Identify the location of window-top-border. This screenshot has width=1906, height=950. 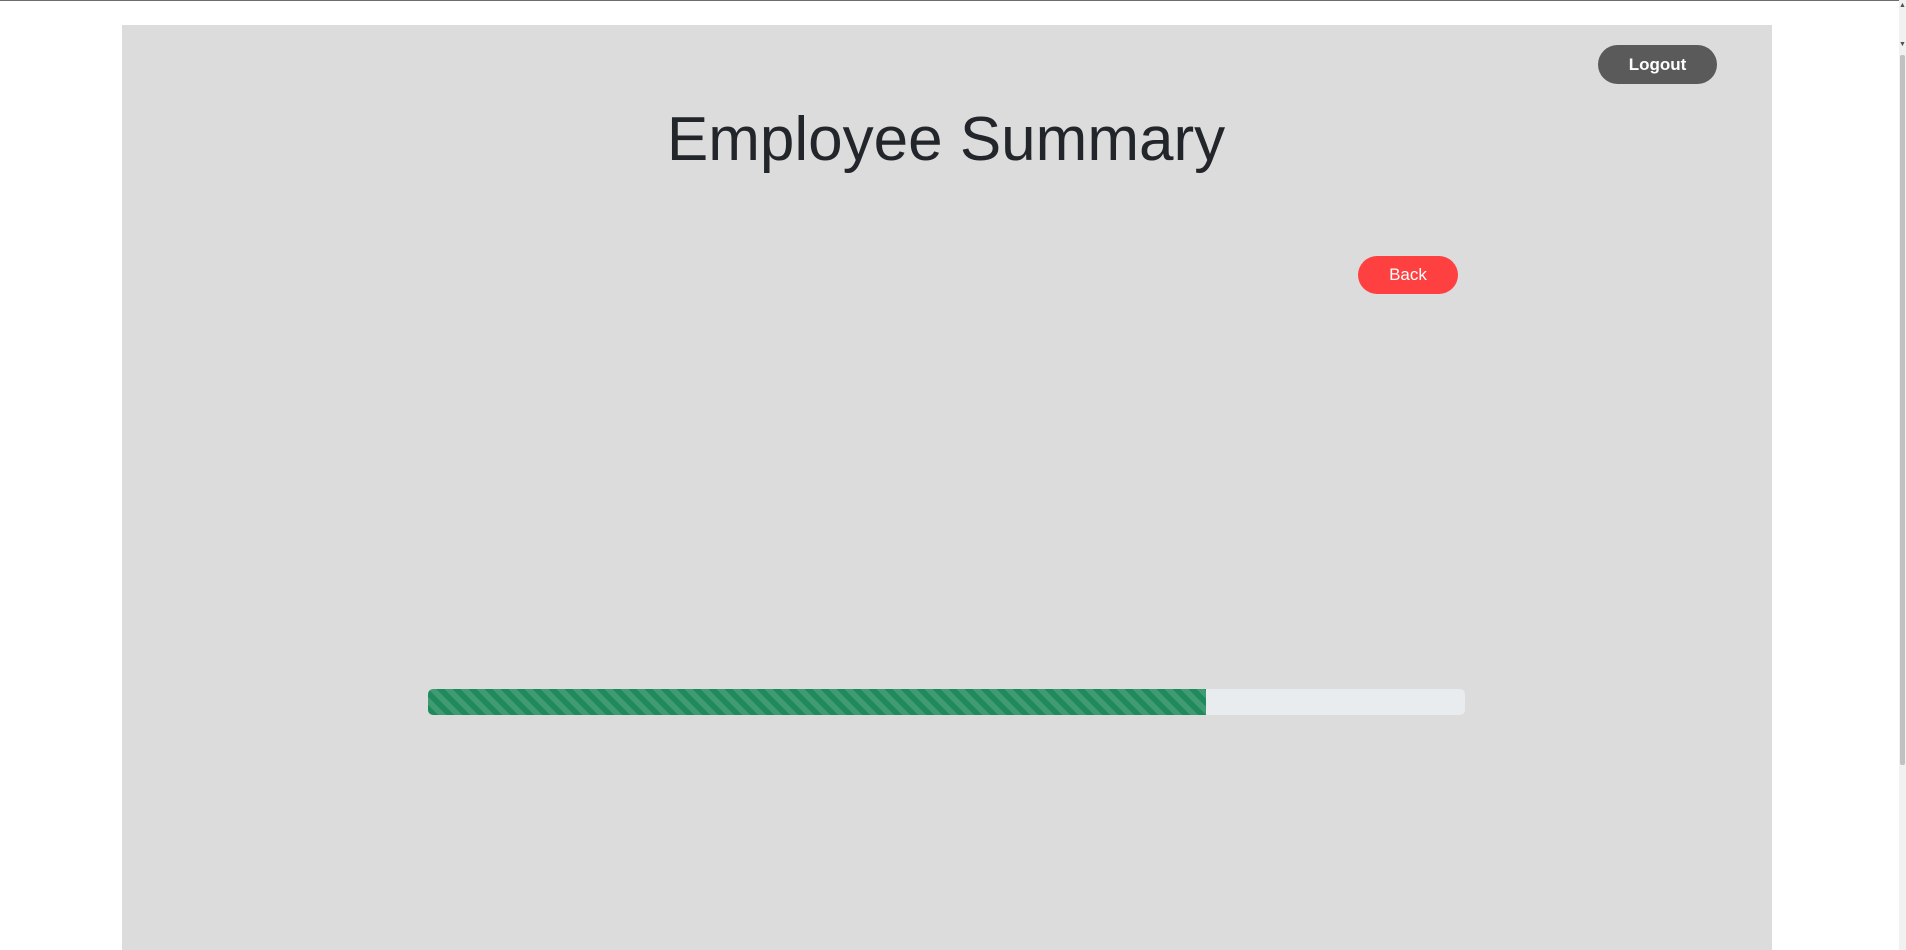
(953, 0).